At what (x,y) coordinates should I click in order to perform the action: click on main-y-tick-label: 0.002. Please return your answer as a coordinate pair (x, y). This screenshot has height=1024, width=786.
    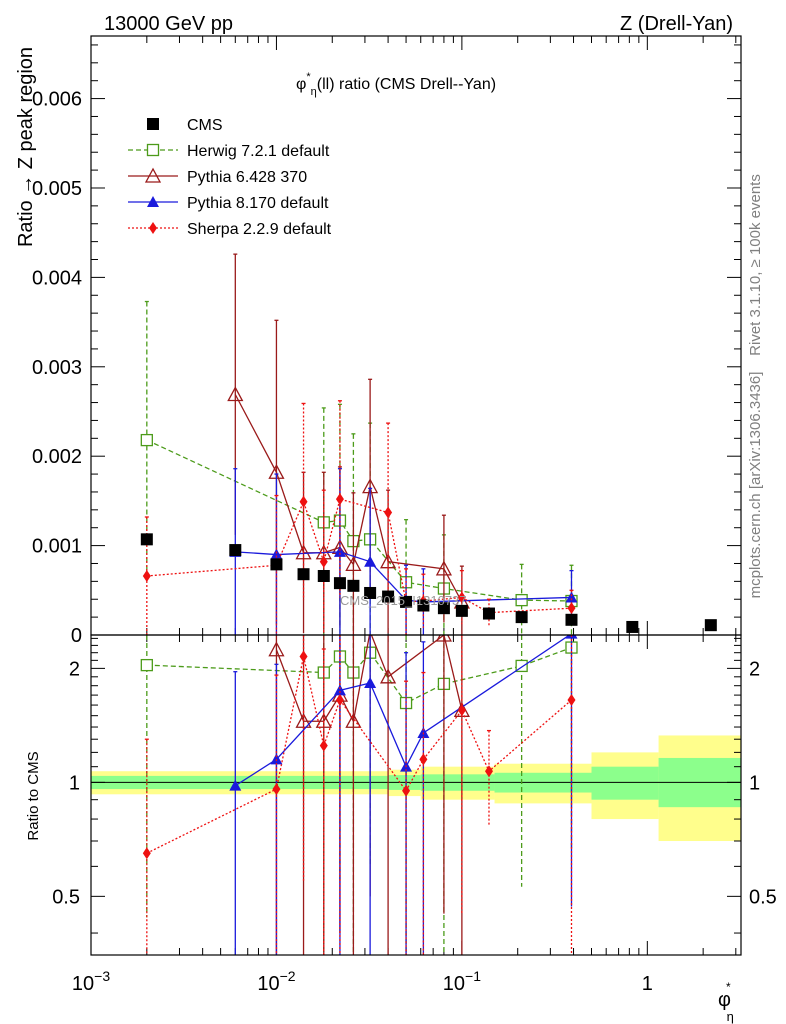
    Looking at the image, I should click on (57, 457).